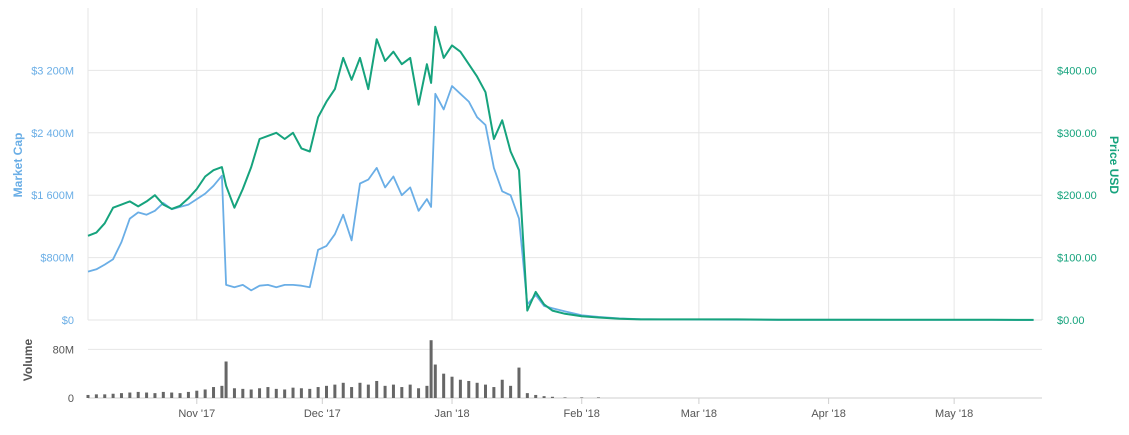 The image size is (1129, 435). Describe the element at coordinates (71, 399) in the screenshot. I see `volume-tick-label: 0` at that location.